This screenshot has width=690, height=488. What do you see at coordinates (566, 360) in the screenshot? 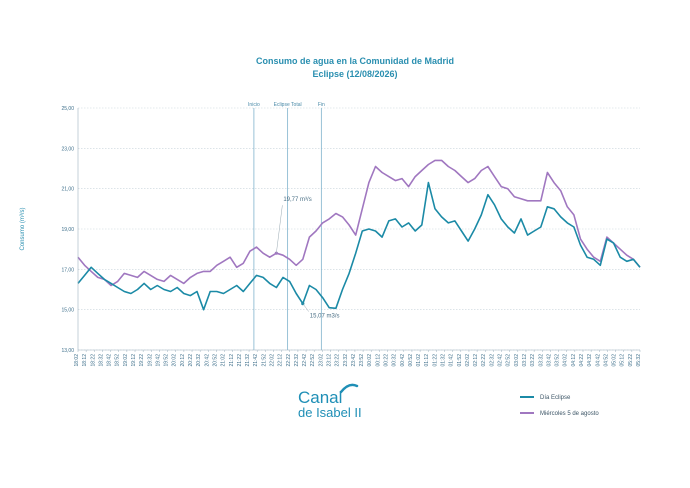
I see `x-tick-label: 04:02` at bounding box center [566, 360].